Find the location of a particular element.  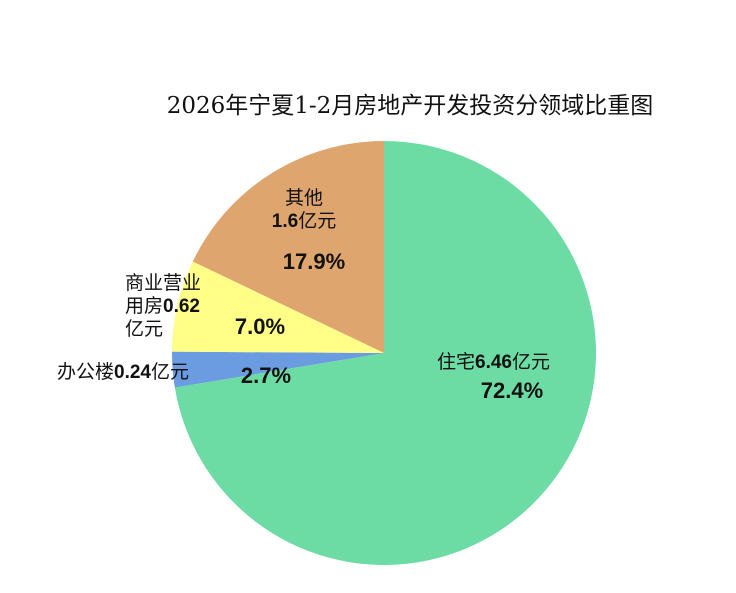

amount: 0.62 is located at coordinates (181, 306).